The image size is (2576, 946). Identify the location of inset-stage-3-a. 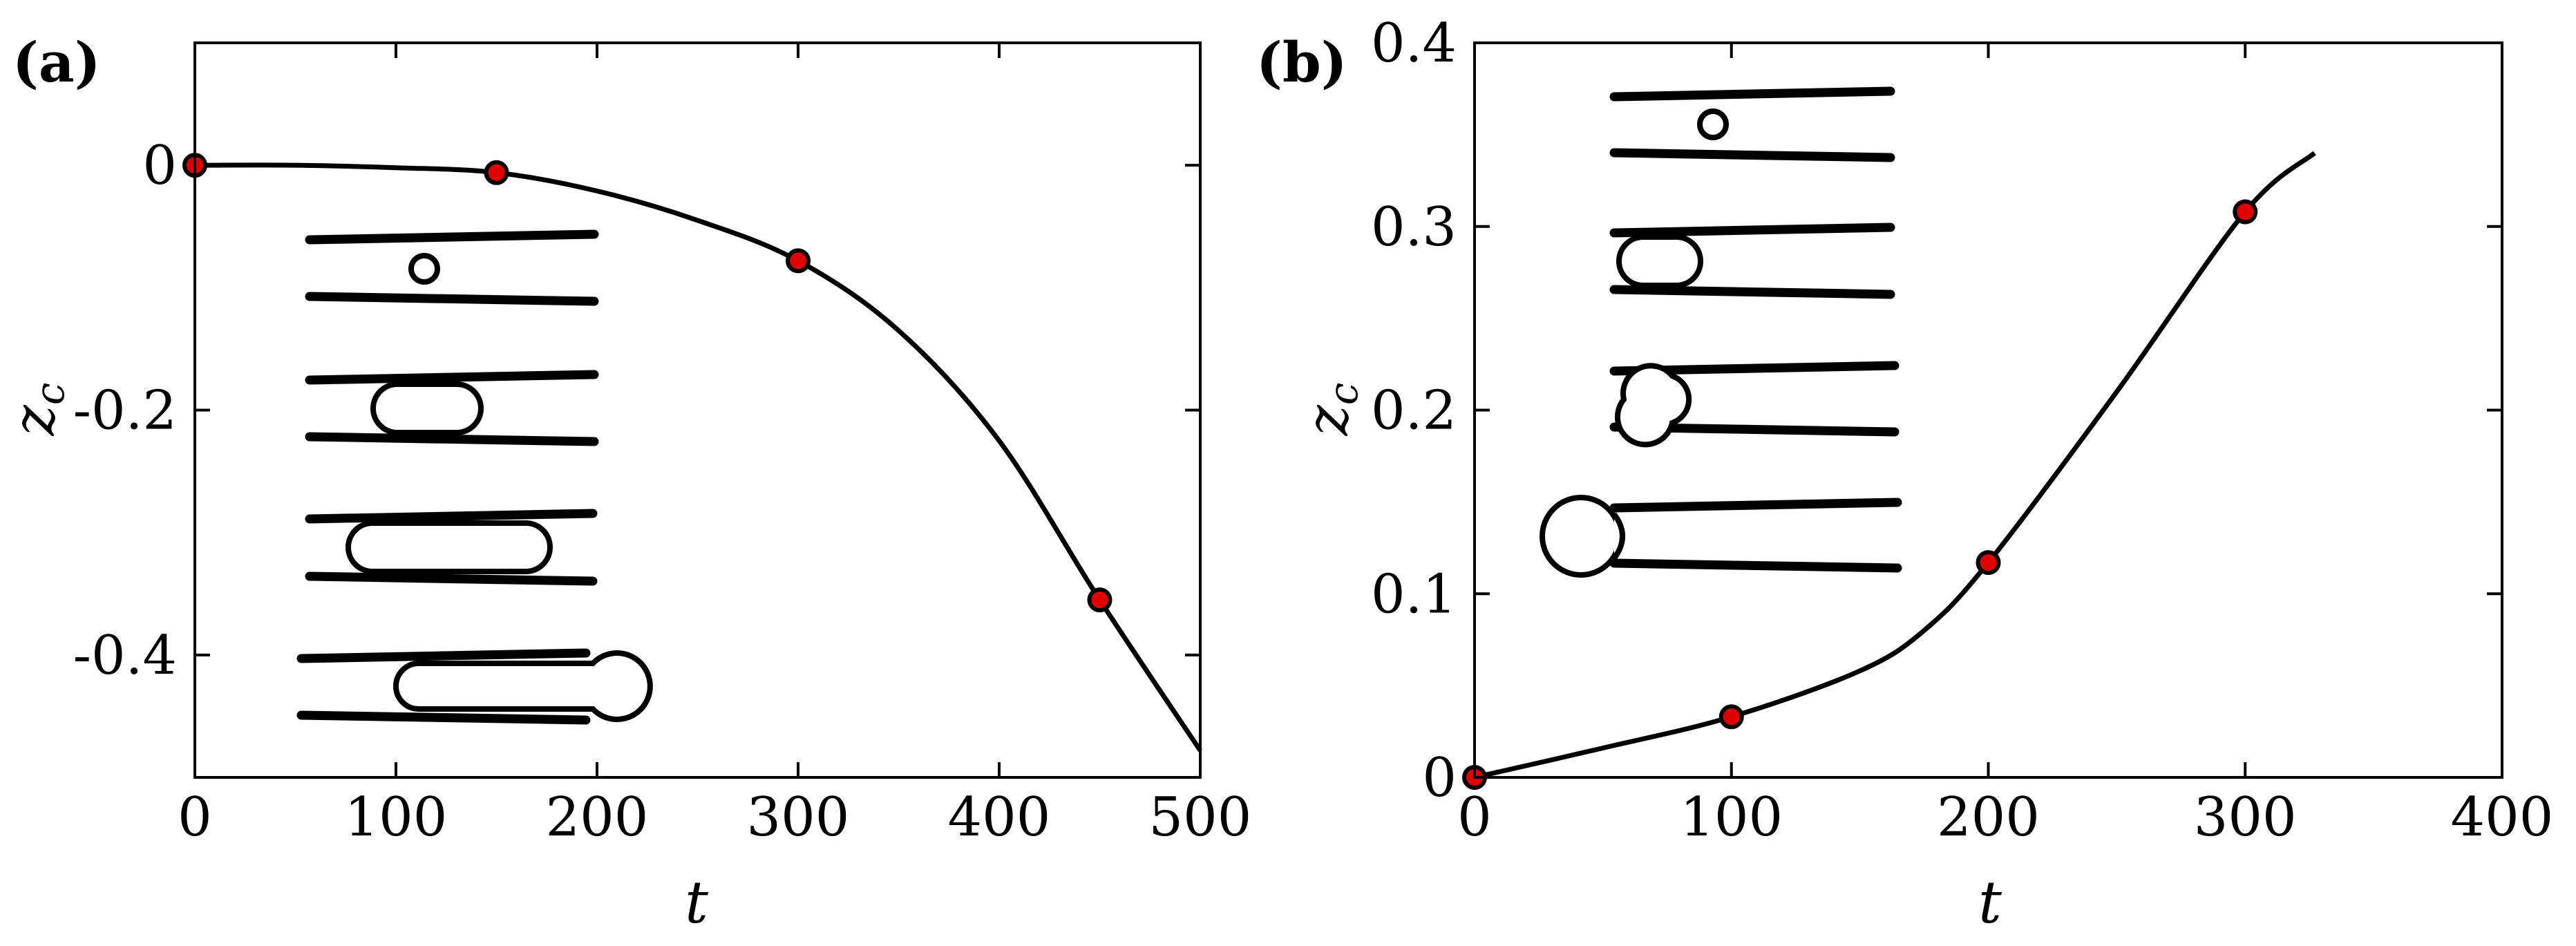
(451, 547).